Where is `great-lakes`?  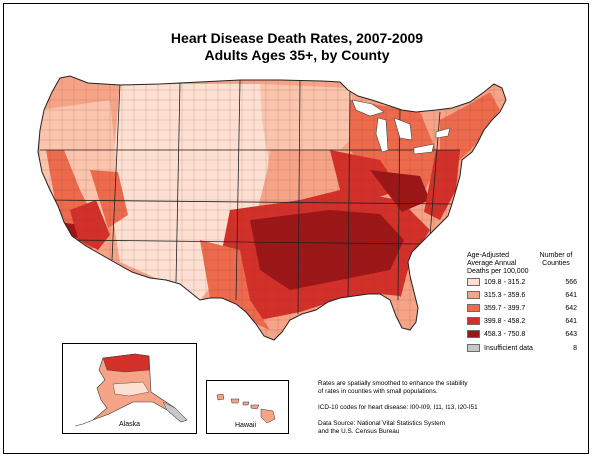 great-lakes is located at coordinates (401, 127).